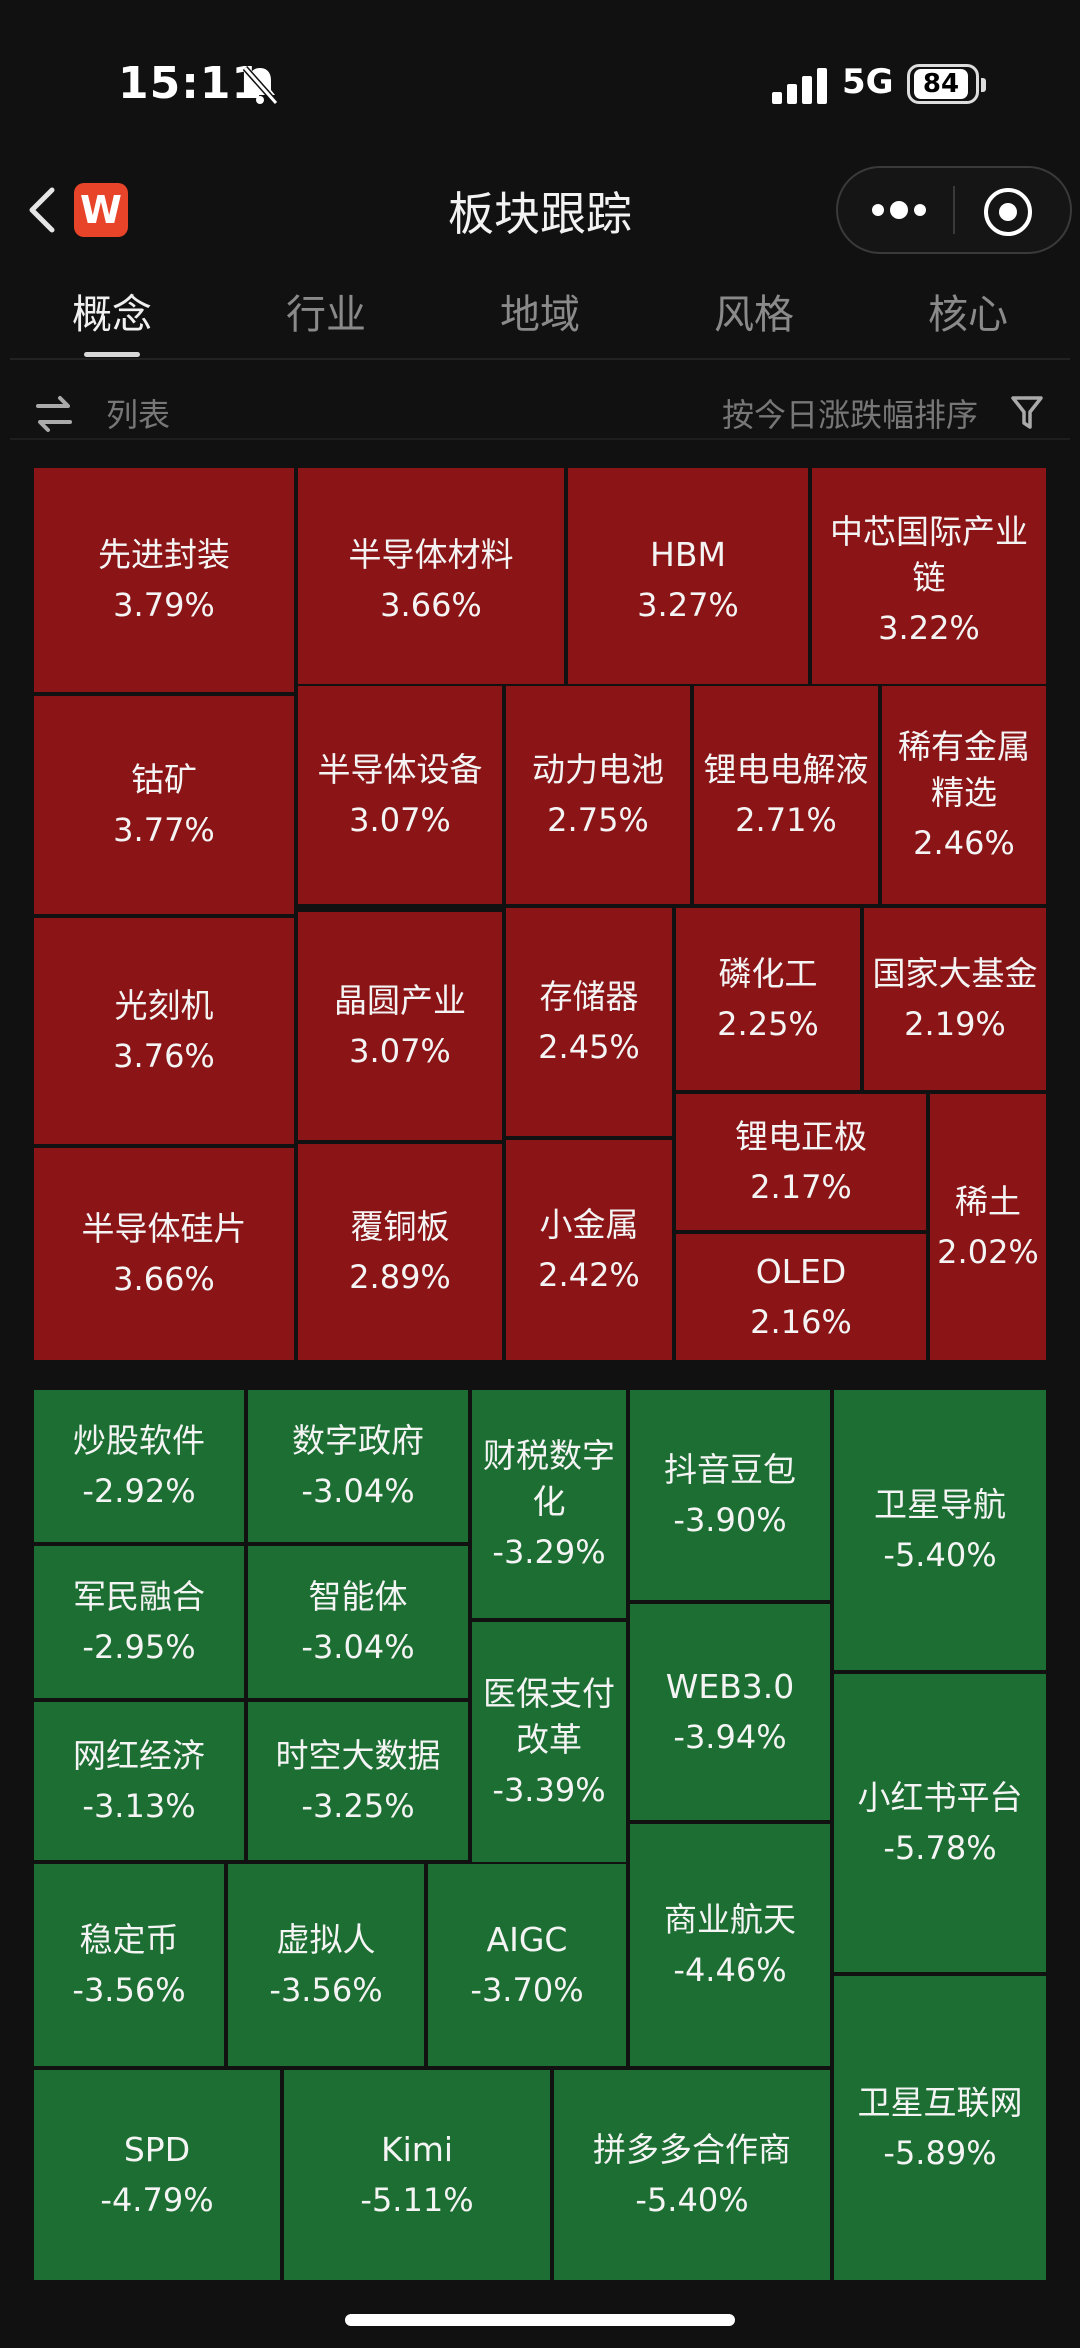  What do you see at coordinates (801, 1297) in the screenshot?
I see `sector-tile: OLED 2.16%` at bounding box center [801, 1297].